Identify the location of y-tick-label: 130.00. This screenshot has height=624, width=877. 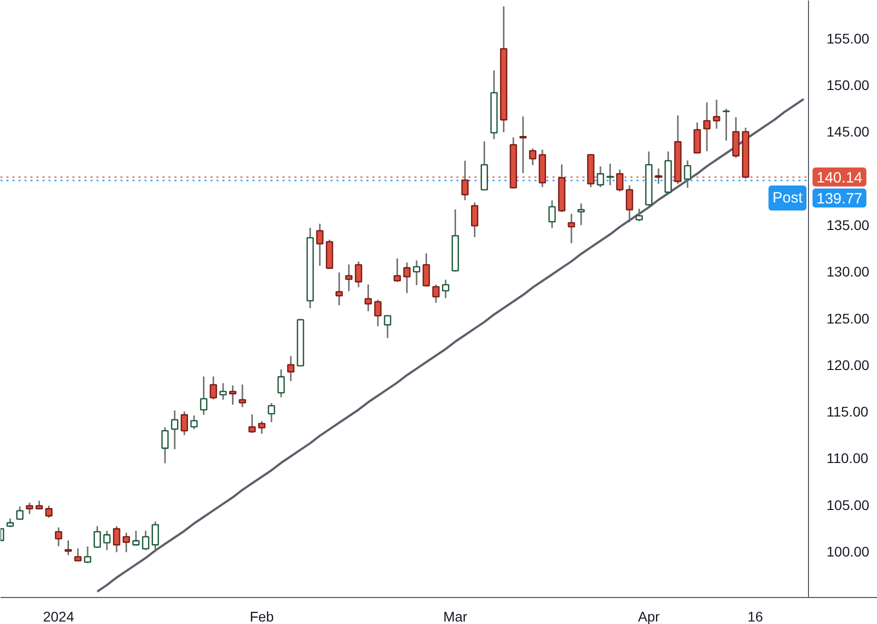
(848, 272).